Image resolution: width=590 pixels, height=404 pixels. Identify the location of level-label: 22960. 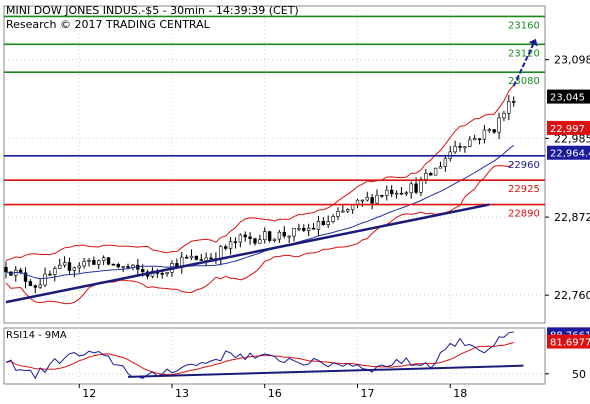
(524, 165).